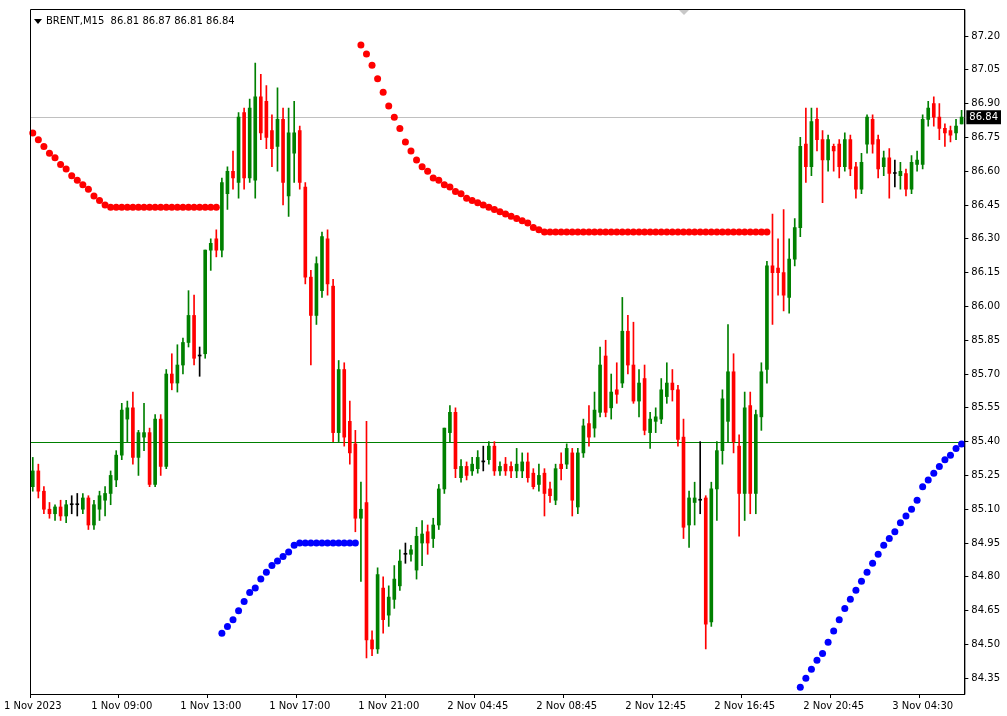 The height and width of the screenshot is (716, 1007). Describe the element at coordinates (923, 705) in the screenshot. I see `x-tick-label: 3 Nov 04:30` at that location.